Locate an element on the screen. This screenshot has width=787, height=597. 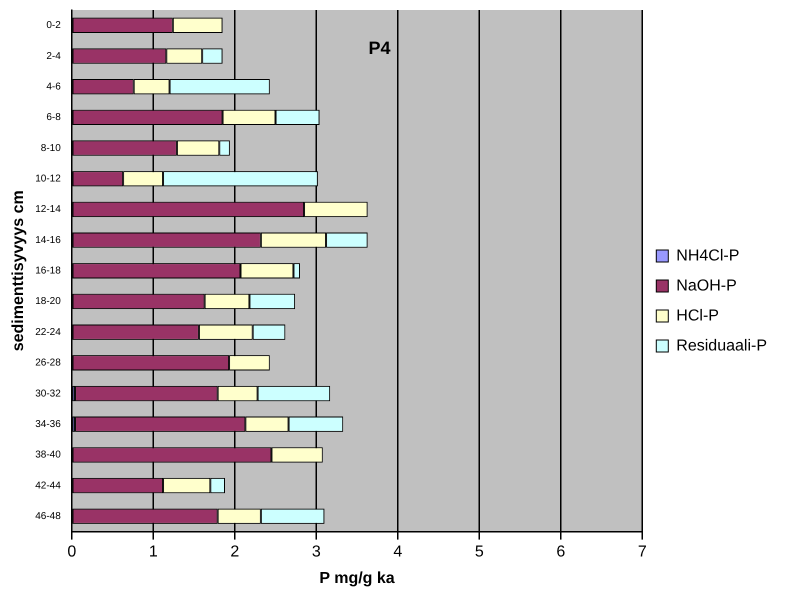
y-tick-label: 2-4 is located at coordinates (54, 56).